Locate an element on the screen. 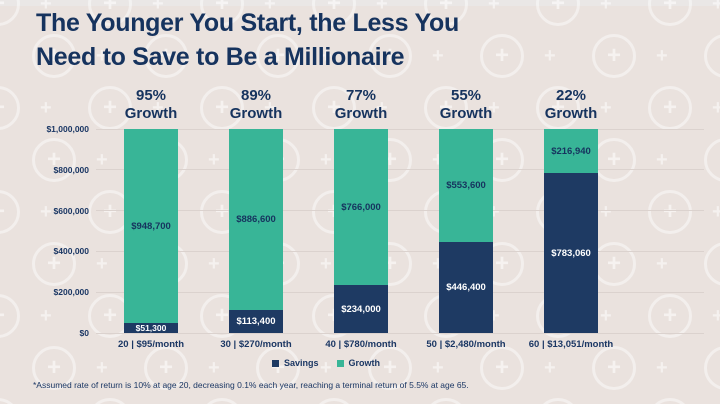  bar-segment-growth: $886,600 is located at coordinates (256, 219).